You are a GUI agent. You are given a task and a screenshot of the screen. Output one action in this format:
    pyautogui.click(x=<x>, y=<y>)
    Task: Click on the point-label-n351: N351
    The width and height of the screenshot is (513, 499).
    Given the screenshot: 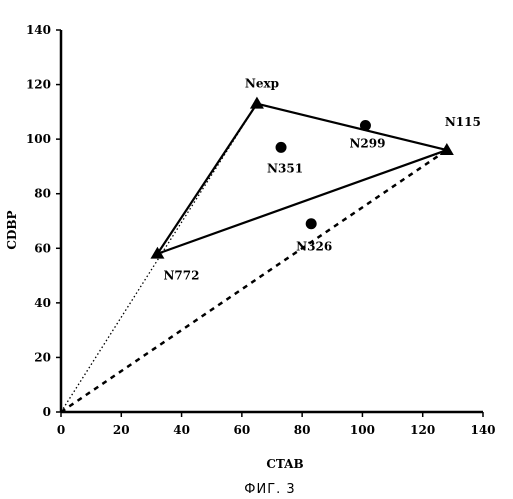 What is the action you would take?
    pyautogui.click(x=285, y=168)
    